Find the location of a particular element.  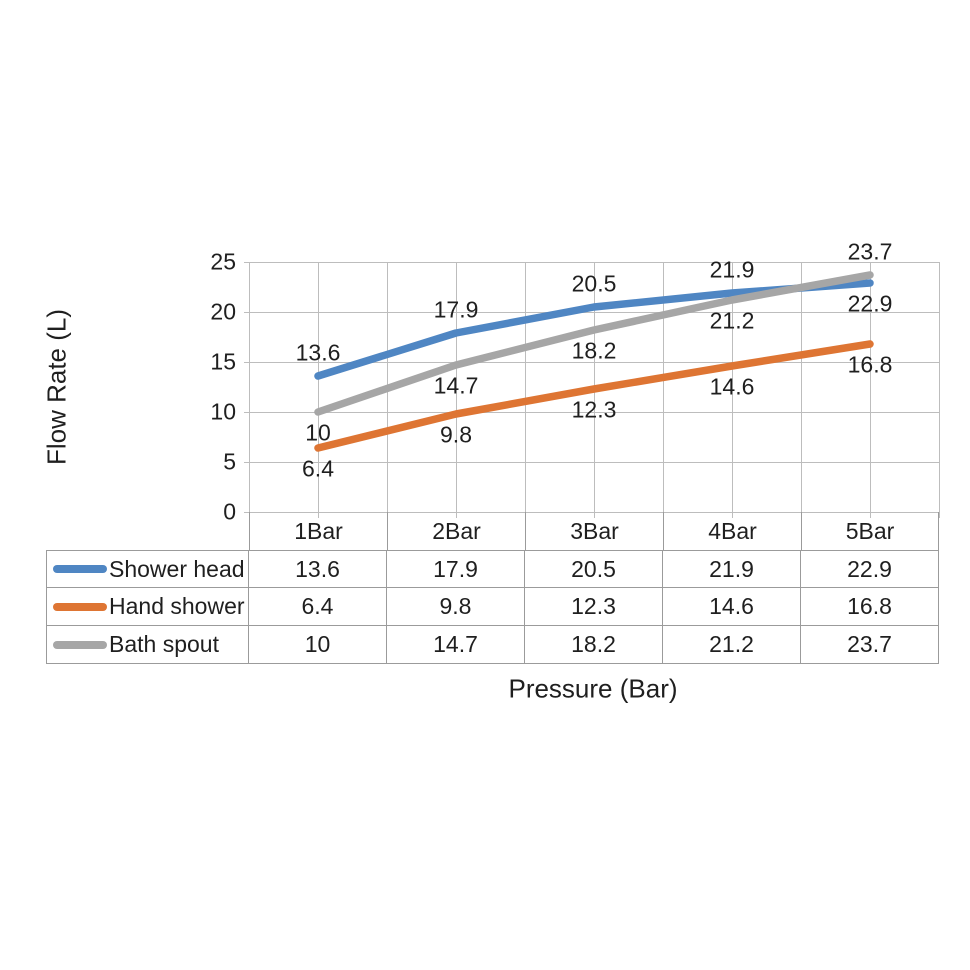

data-label-shower-head: 17.9 is located at coordinates (456, 309).